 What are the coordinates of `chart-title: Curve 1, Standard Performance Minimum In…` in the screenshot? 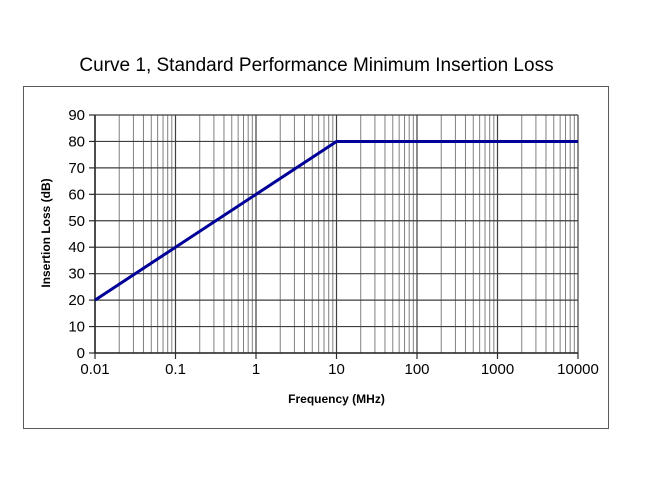 It's located at (316, 65).